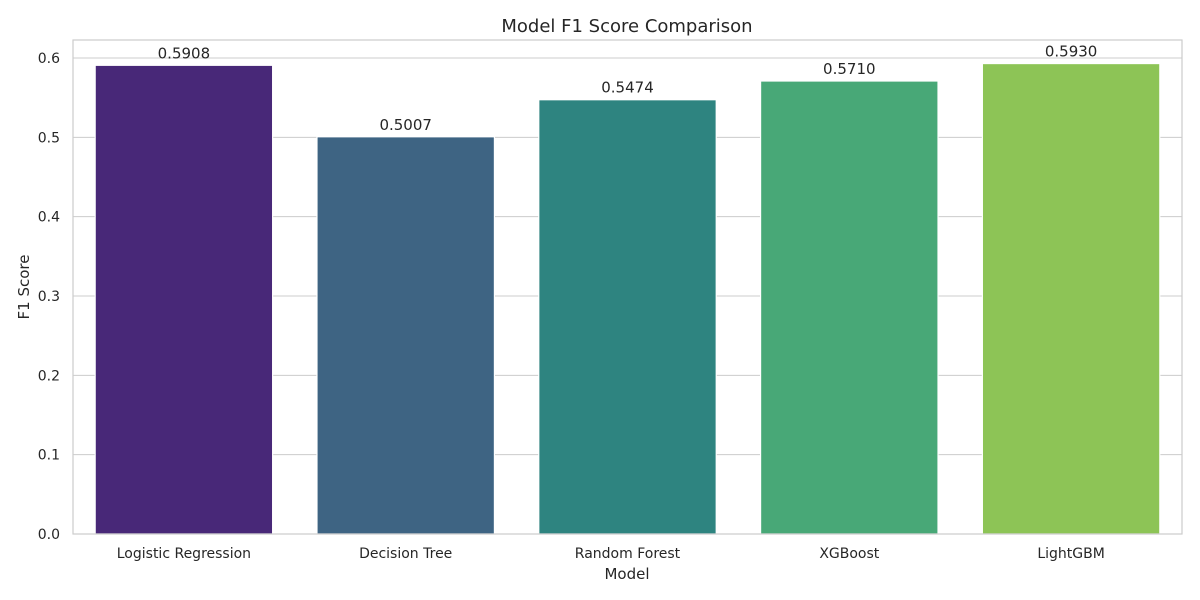 The image size is (1200, 600). What do you see at coordinates (626, 574) in the screenshot?
I see `x-axis-label: Model` at bounding box center [626, 574].